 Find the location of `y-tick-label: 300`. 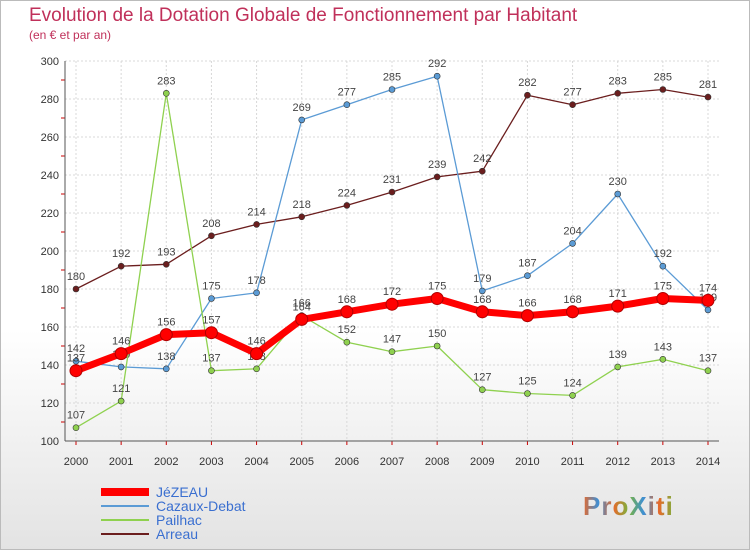

y-tick-label: 300 is located at coordinates (50, 62).